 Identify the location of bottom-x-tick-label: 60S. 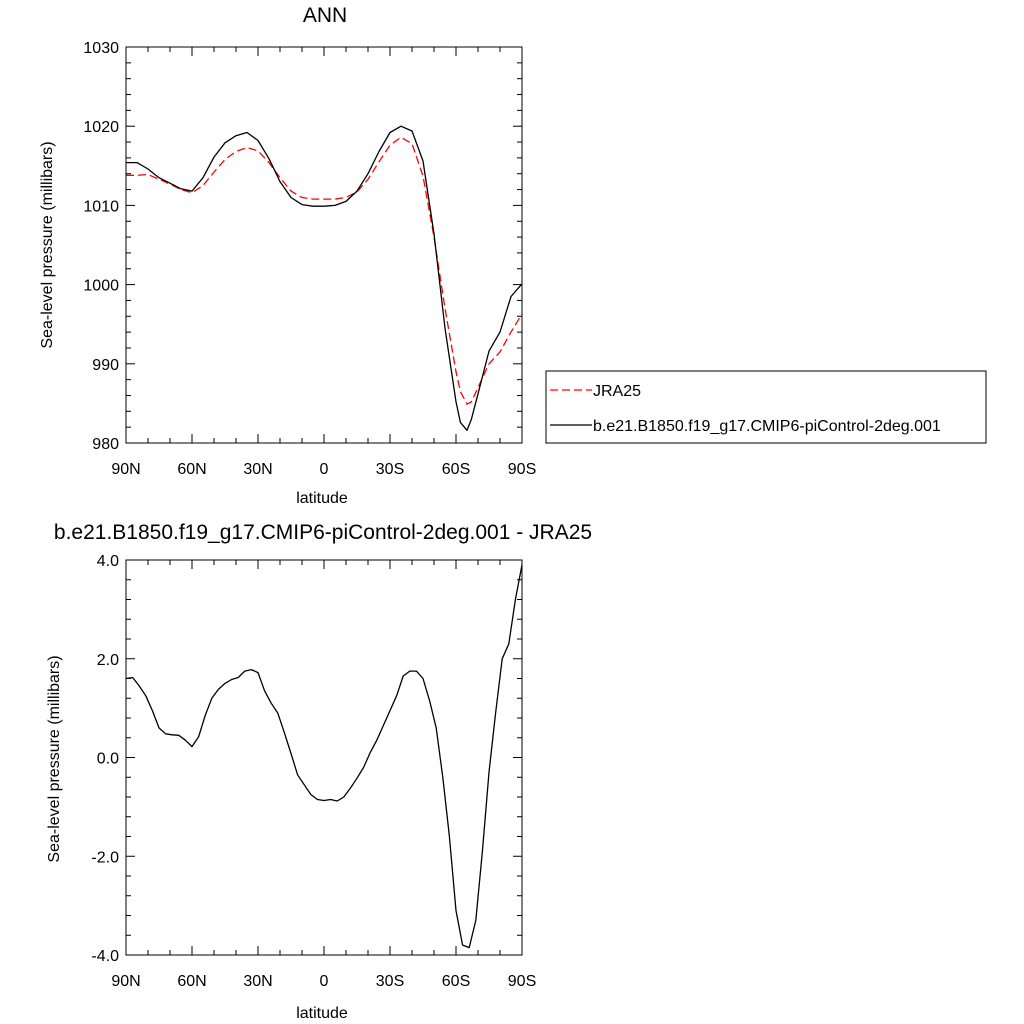
(456, 981).